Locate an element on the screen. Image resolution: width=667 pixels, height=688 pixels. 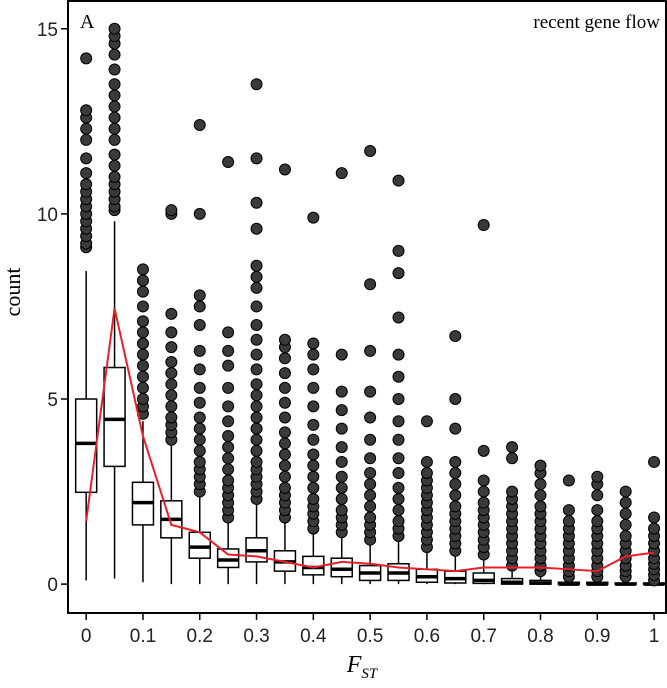
x-axis-label: FST is located at coordinates (362, 667).